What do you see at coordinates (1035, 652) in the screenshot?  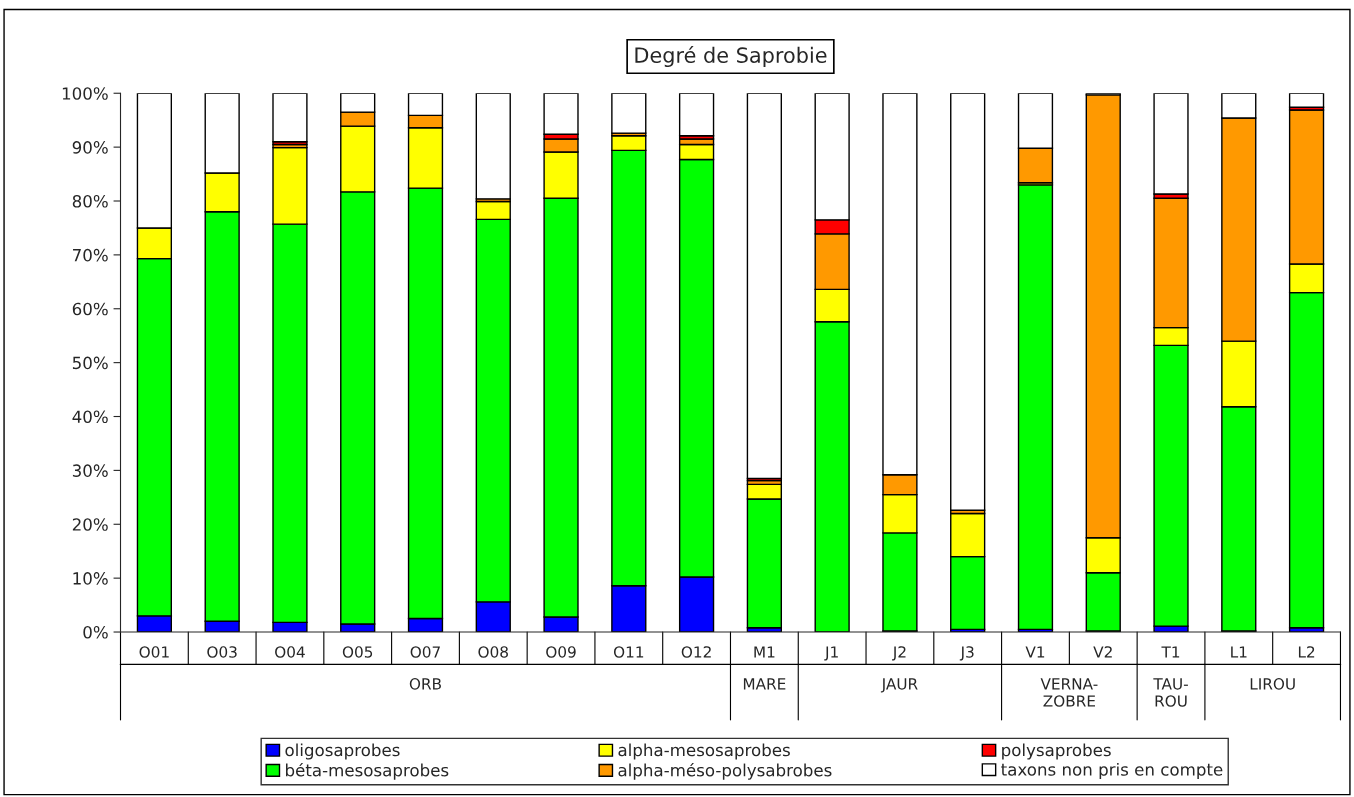 I see `x-tick-label: V1` at bounding box center [1035, 652].